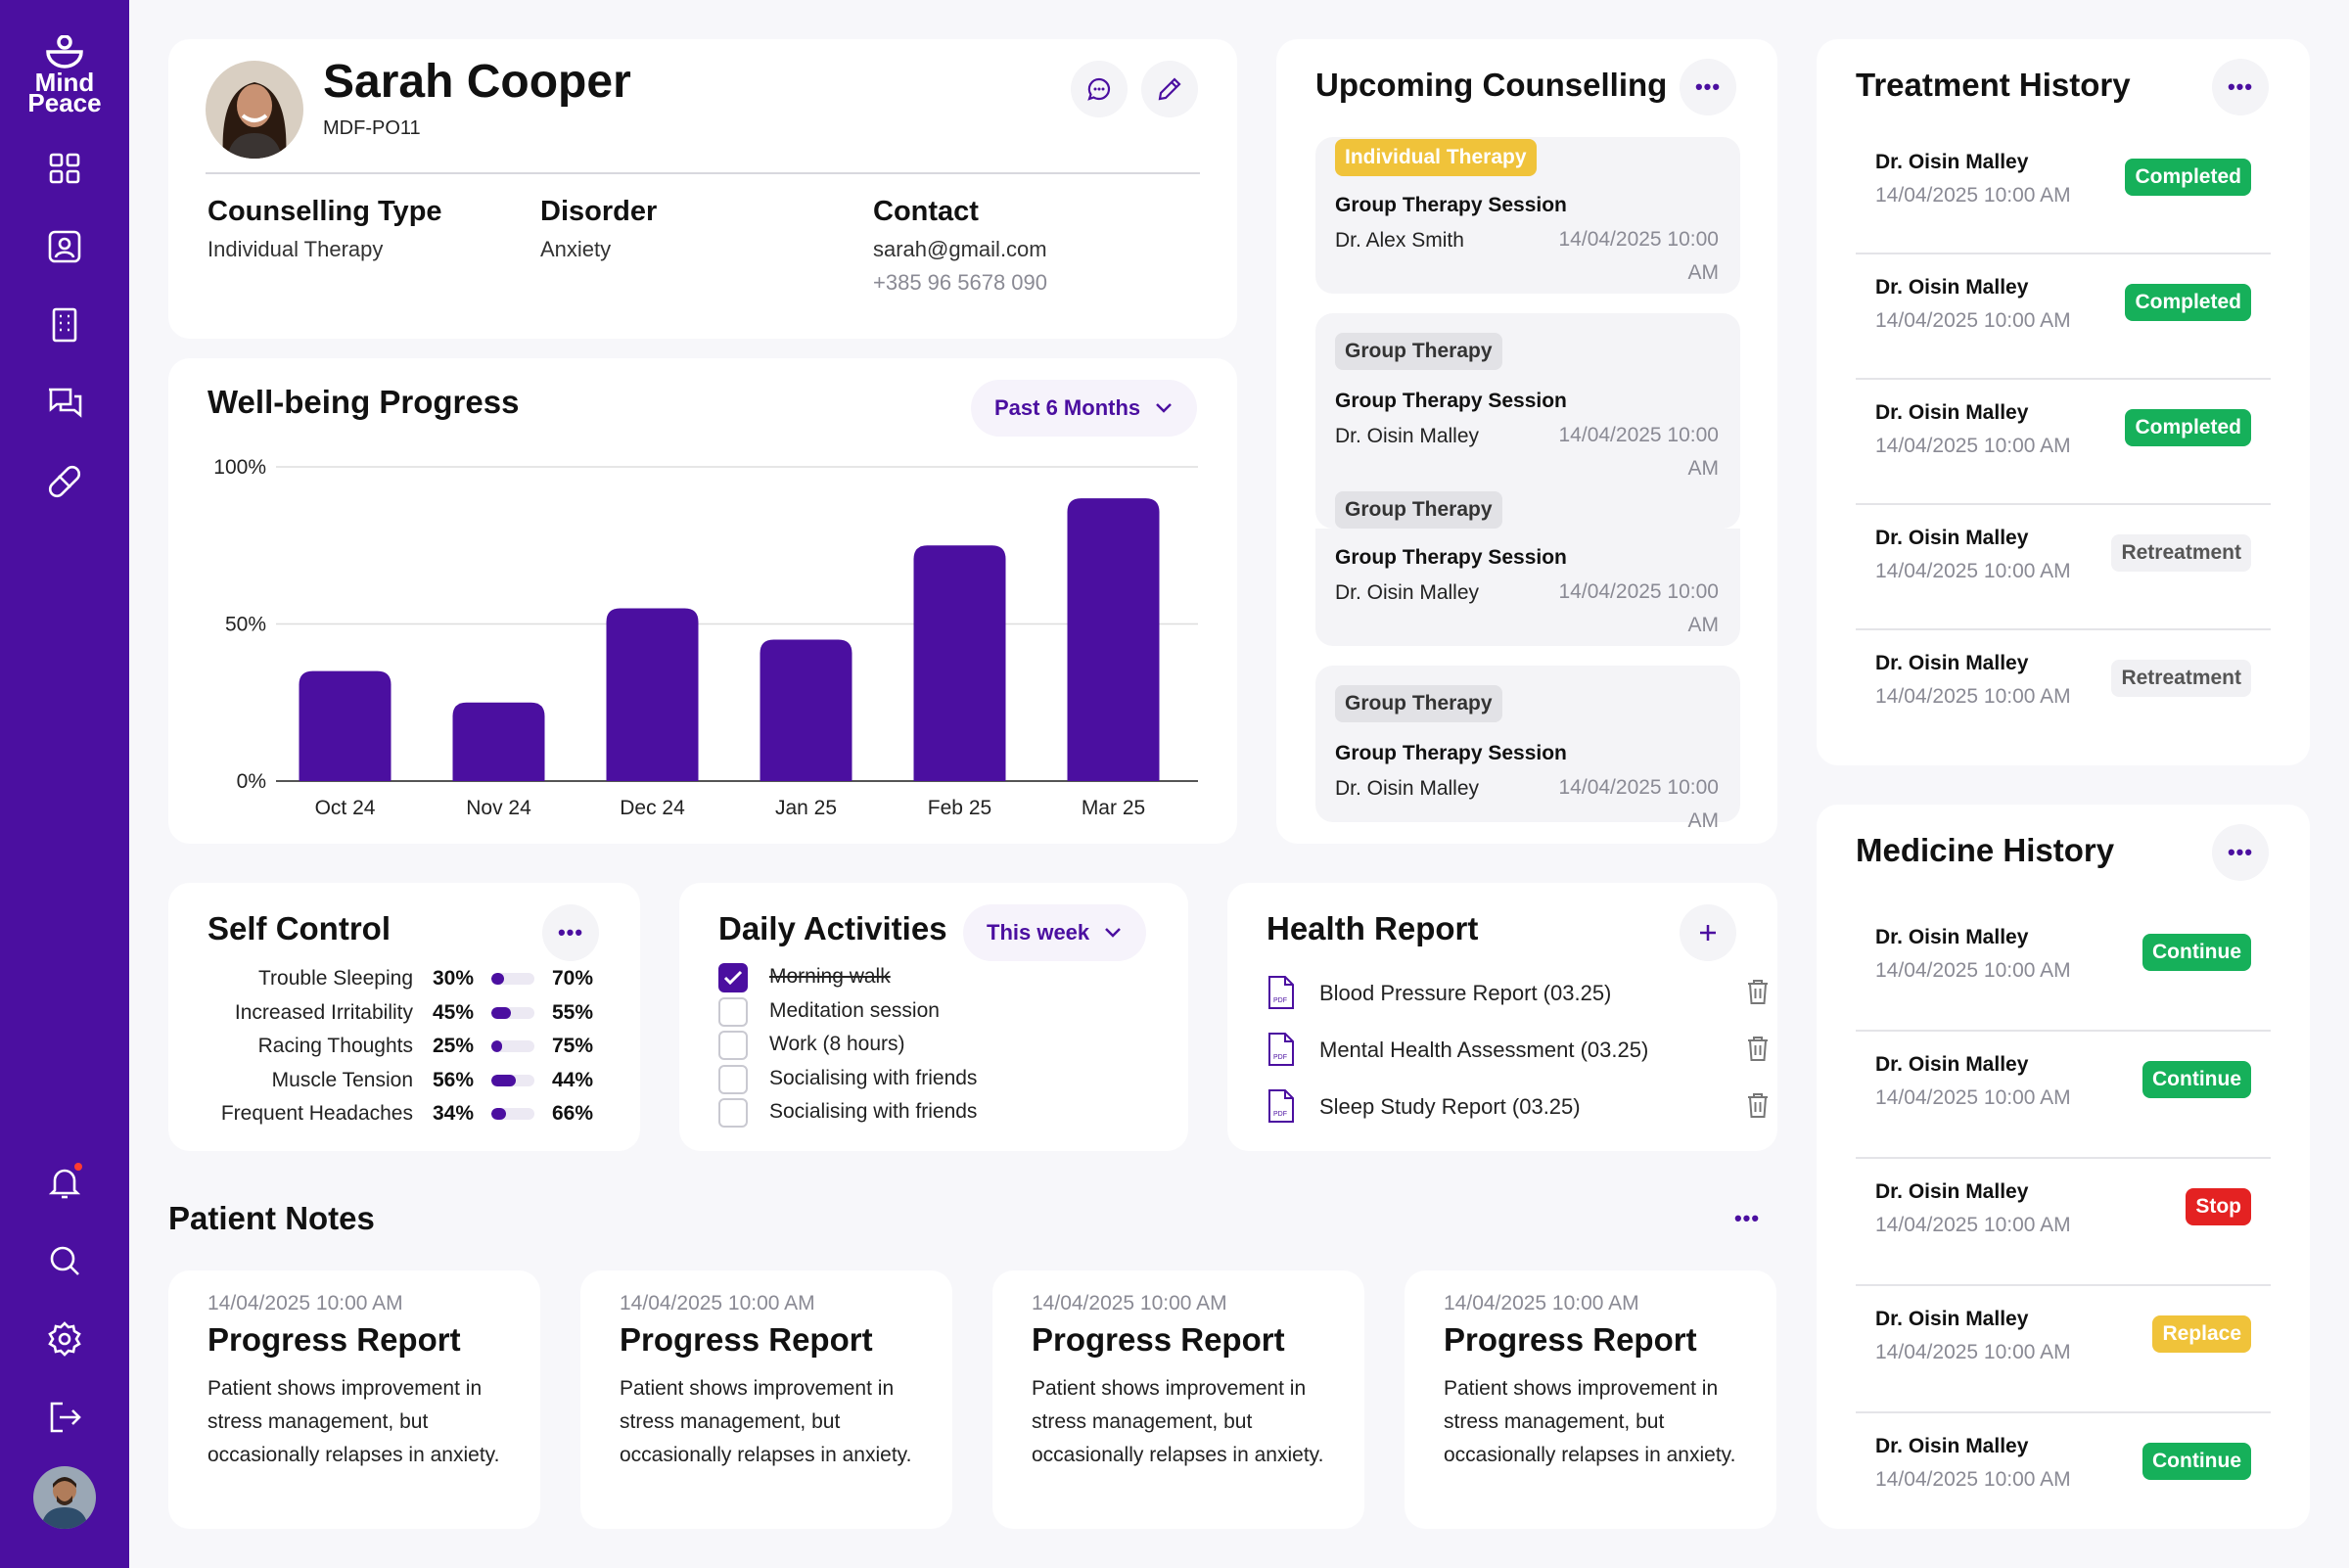  I want to click on contact-email: sarah@gmail.com, so click(960, 249).